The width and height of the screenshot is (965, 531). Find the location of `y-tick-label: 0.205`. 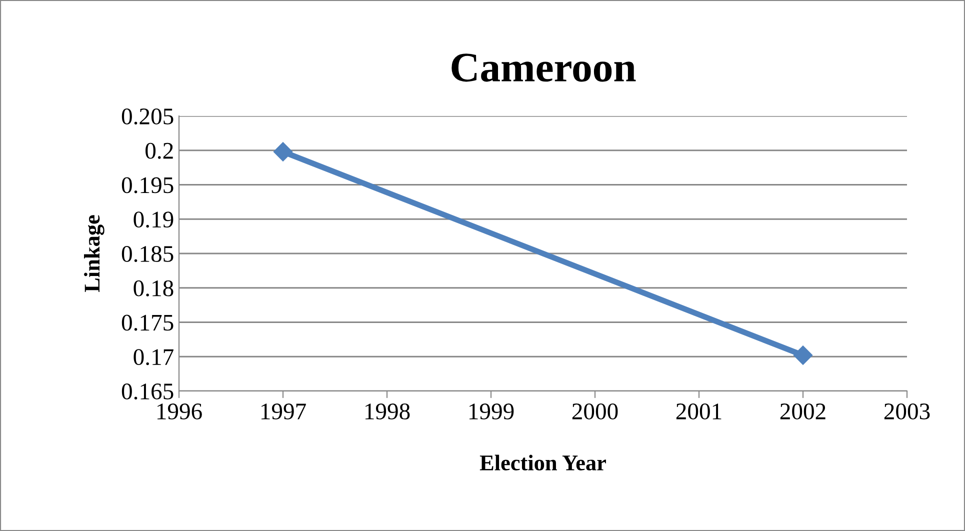

y-tick-label: 0.205 is located at coordinates (148, 116).